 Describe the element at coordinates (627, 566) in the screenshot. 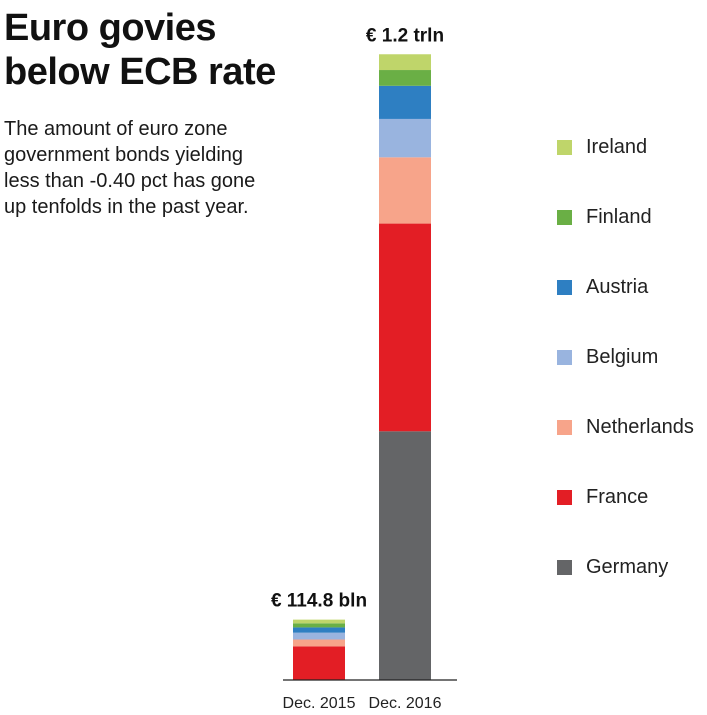

I see `legend-label: Germany` at that location.